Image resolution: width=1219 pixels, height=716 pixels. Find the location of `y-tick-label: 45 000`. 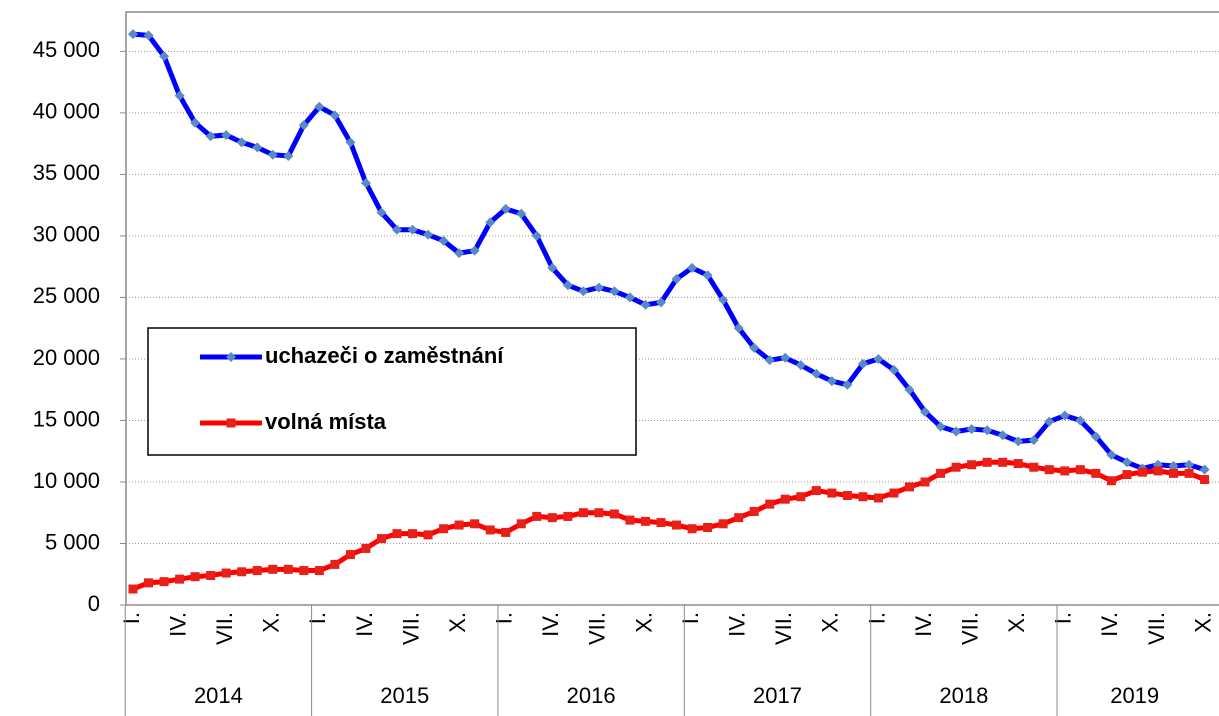

y-tick-label: 45 000 is located at coordinates (66, 49).